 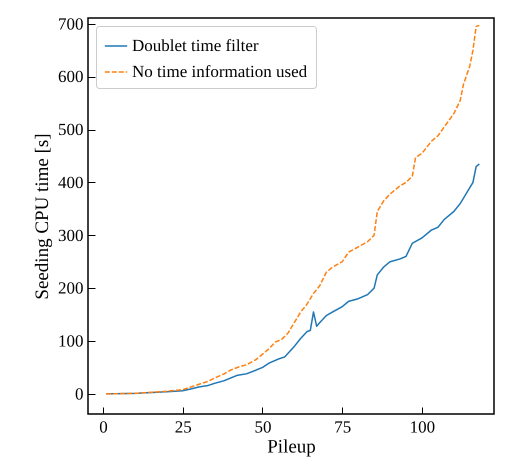 I want to click on y-tick-label: 0, so click(x=79, y=394).